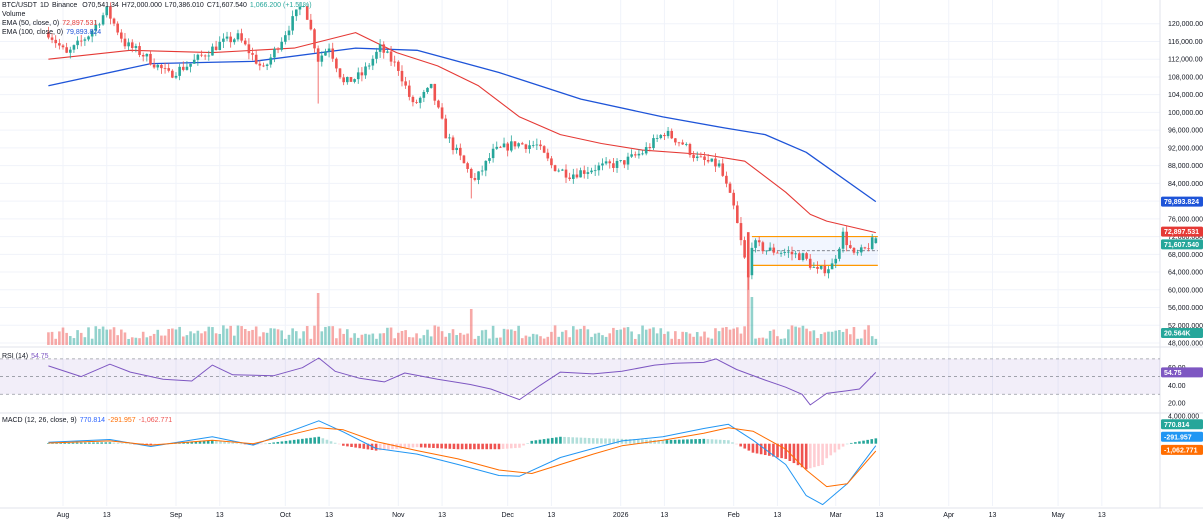 The height and width of the screenshot is (524, 1203). Describe the element at coordinates (1183, 417) in the screenshot. I see `macd-axis-label: 4,000.000` at that location.